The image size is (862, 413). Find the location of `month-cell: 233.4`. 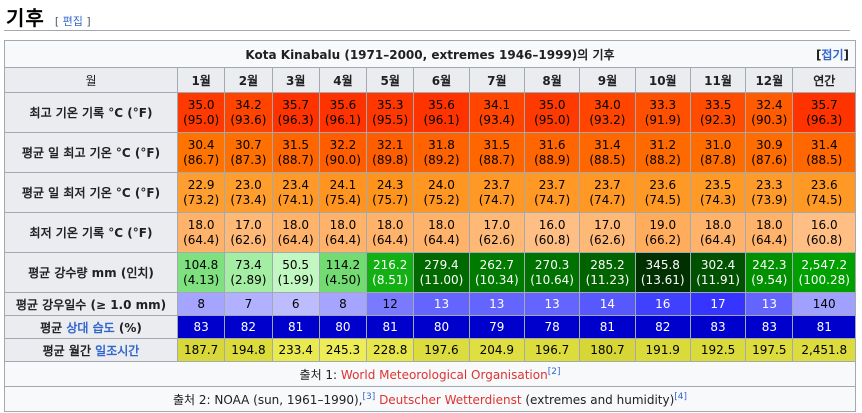

month-cell: 233.4 is located at coordinates (295, 350).